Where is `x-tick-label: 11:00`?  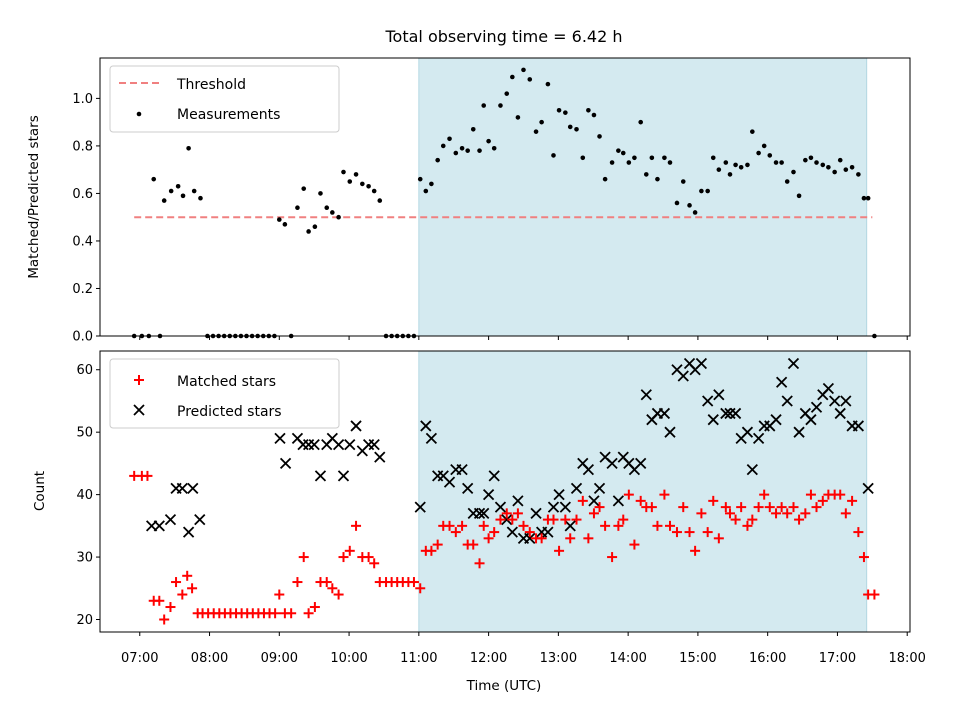 x-tick-label: 11:00 is located at coordinates (418, 658).